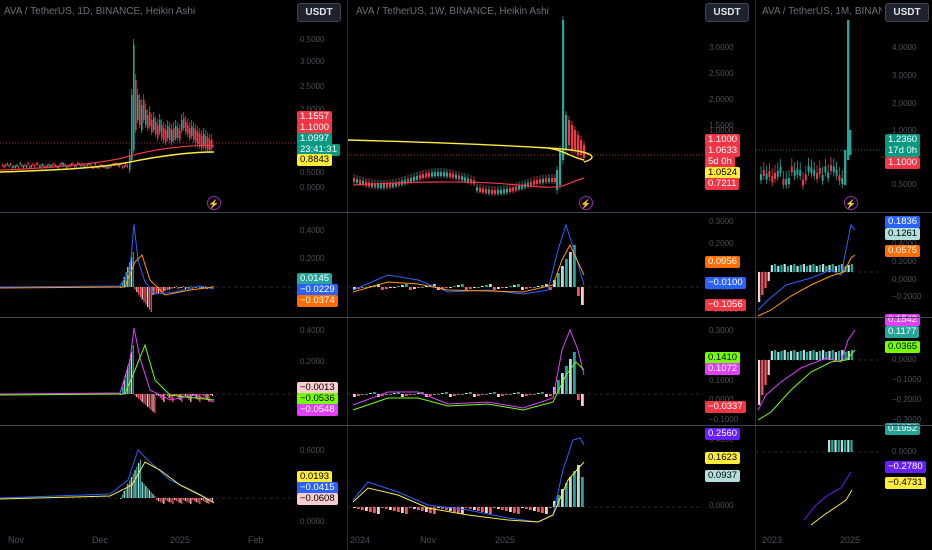  What do you see at coordinates (723, 434) in the screenshot?
I see `value-tag: 0.2560` at bounding box center [723, 434].